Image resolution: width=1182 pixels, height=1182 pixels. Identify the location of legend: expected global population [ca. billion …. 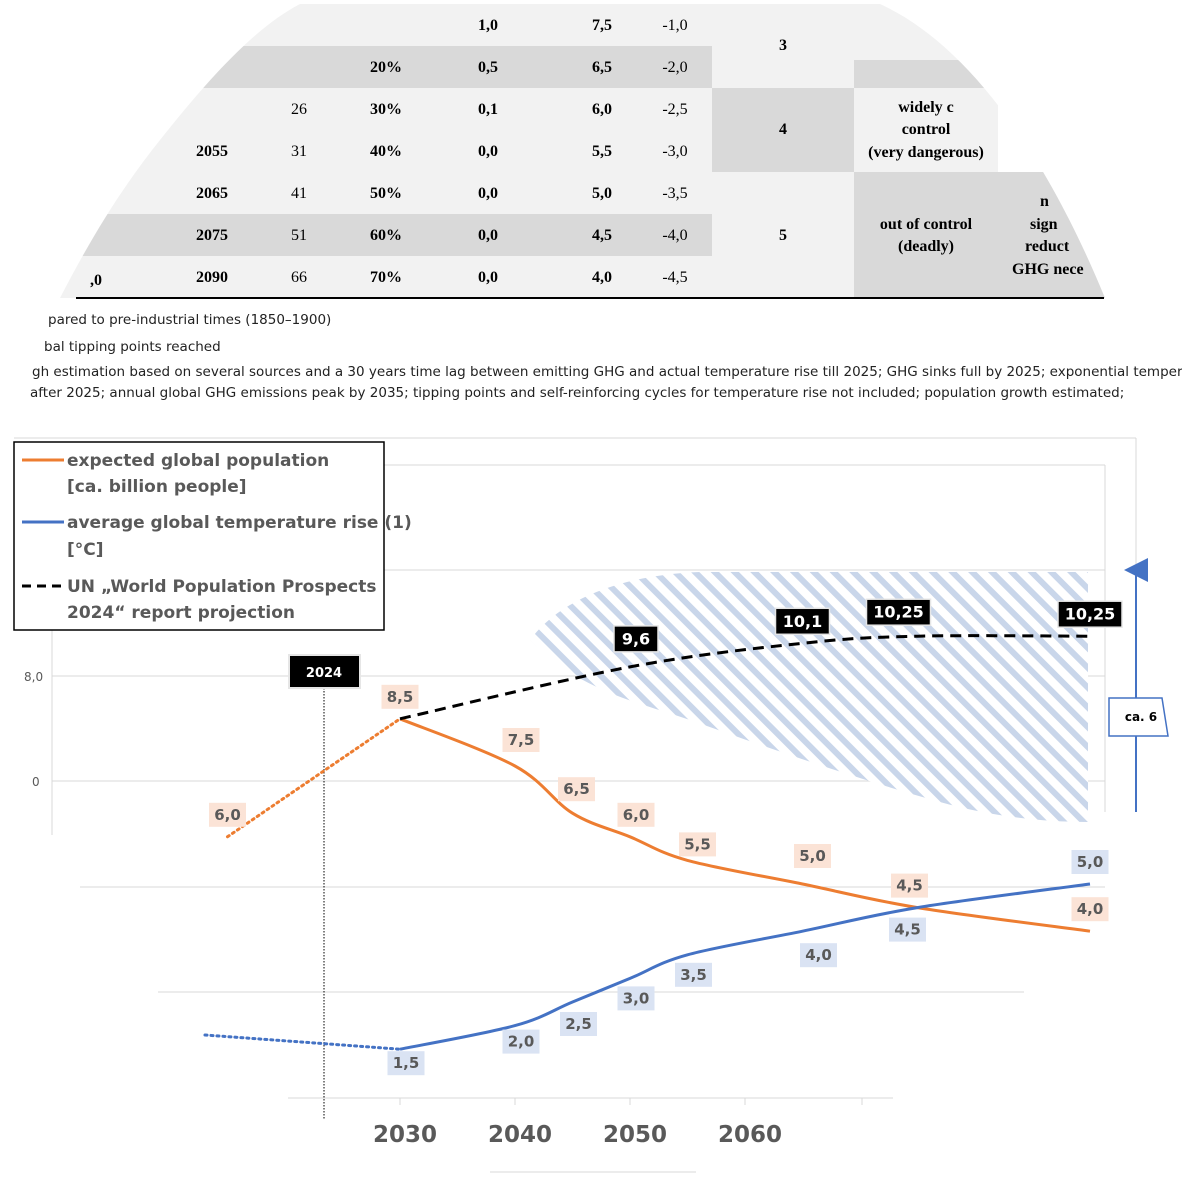
(212, 536).